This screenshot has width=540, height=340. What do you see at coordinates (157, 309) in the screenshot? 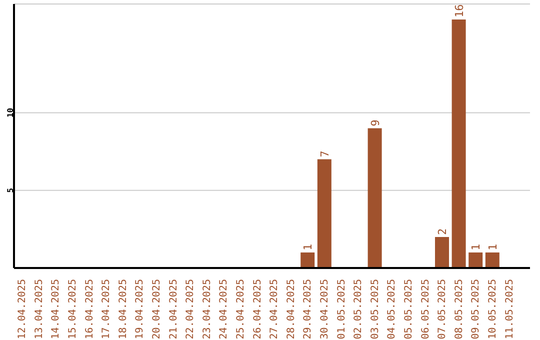
I see `x-tick-label: 20.04.2025` at bounding box center [157, 309].